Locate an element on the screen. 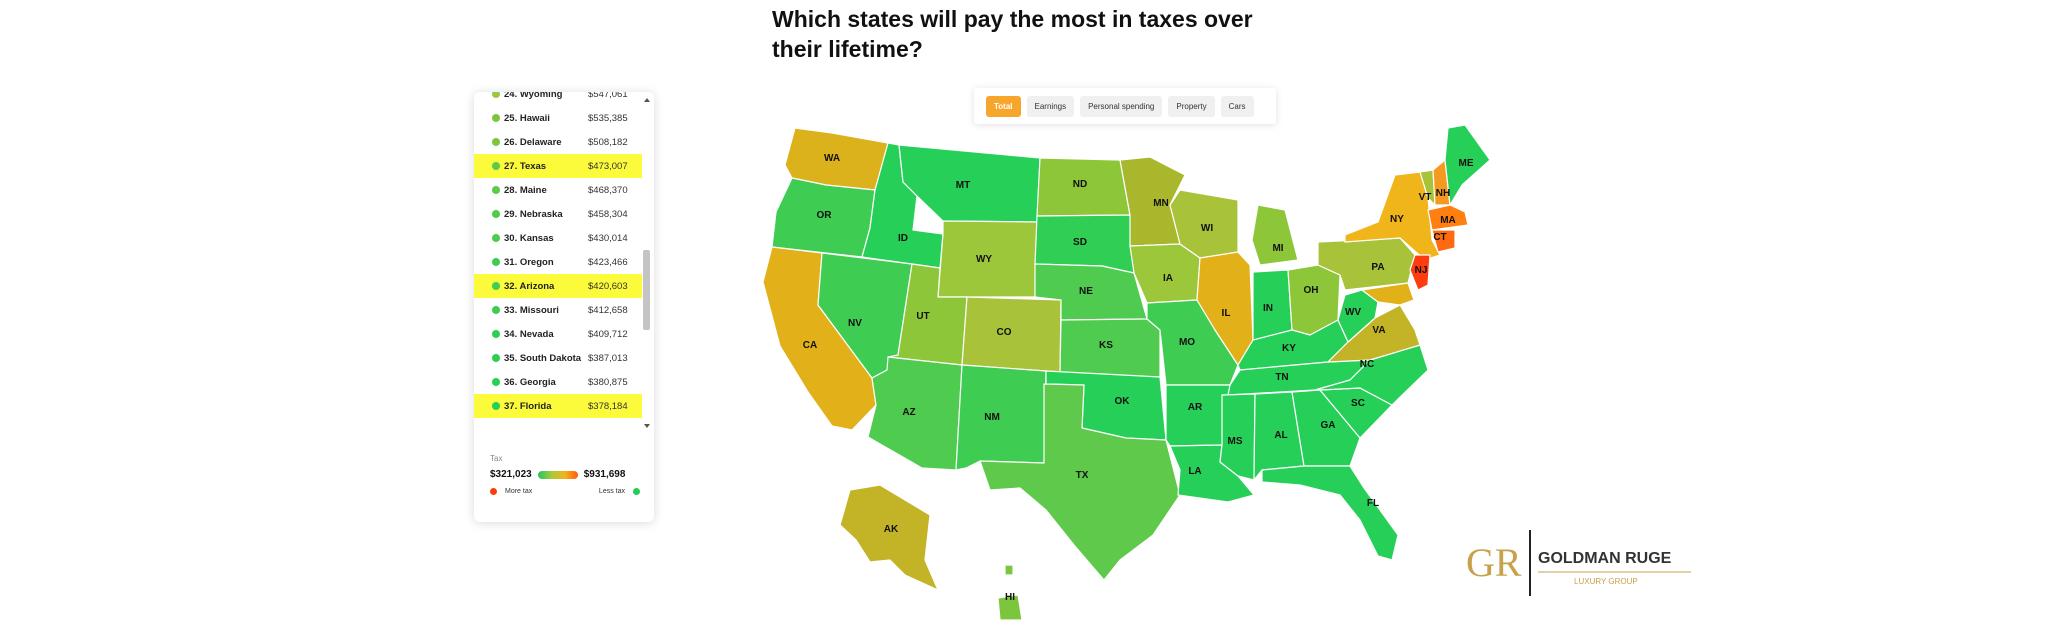 The height and width of the screenshot is (625, 2048). state-wy is located at coordinates (987, 259).